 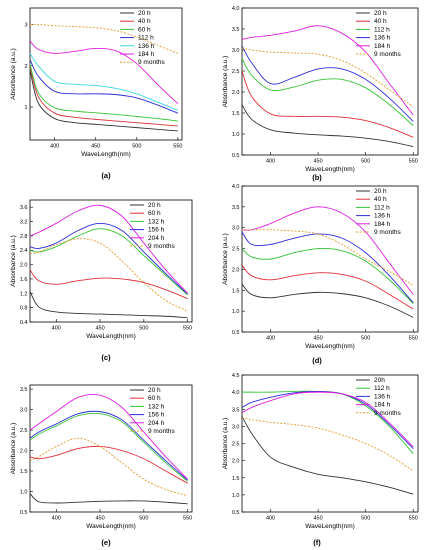 What do you see at coordinates (24, 208) in the screenshot?
I see `y-tick-label: 3.6` at bounding box center [24, 208].